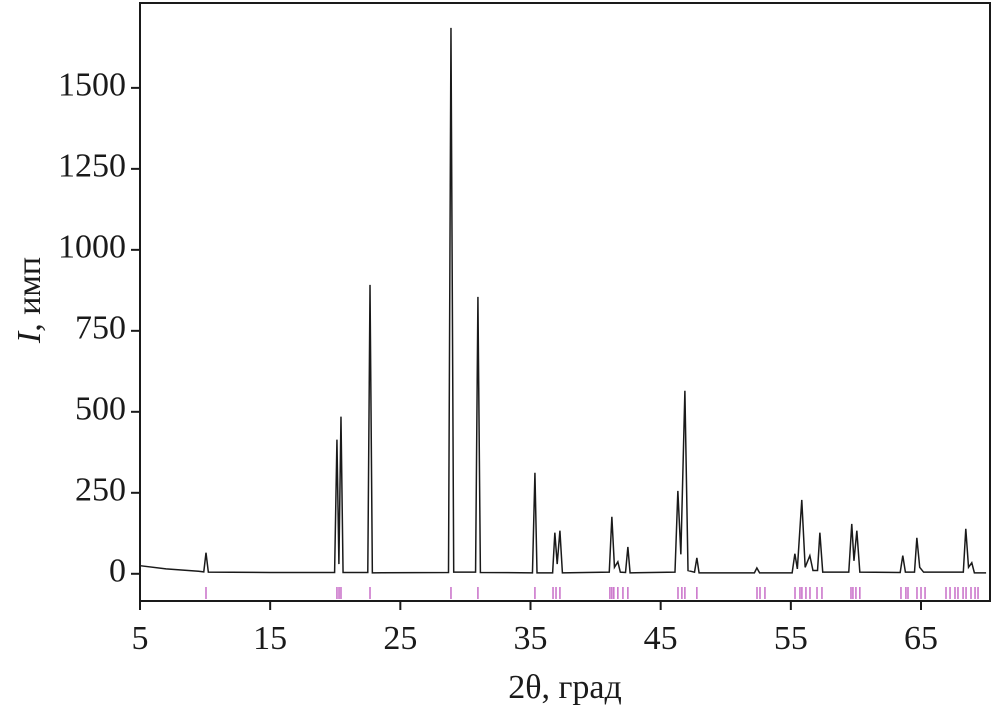  I want to click on x-tick-label: 55, so click(791, 638).